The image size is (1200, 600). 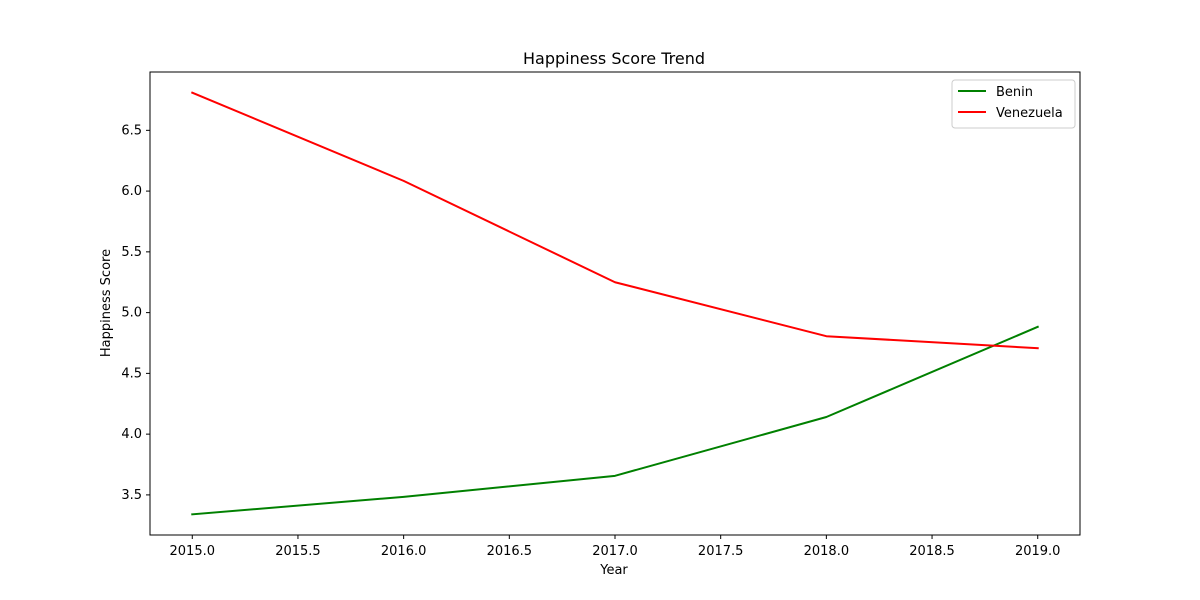 I want to click on x-axis-label: Year, so click(x=613, y=570).